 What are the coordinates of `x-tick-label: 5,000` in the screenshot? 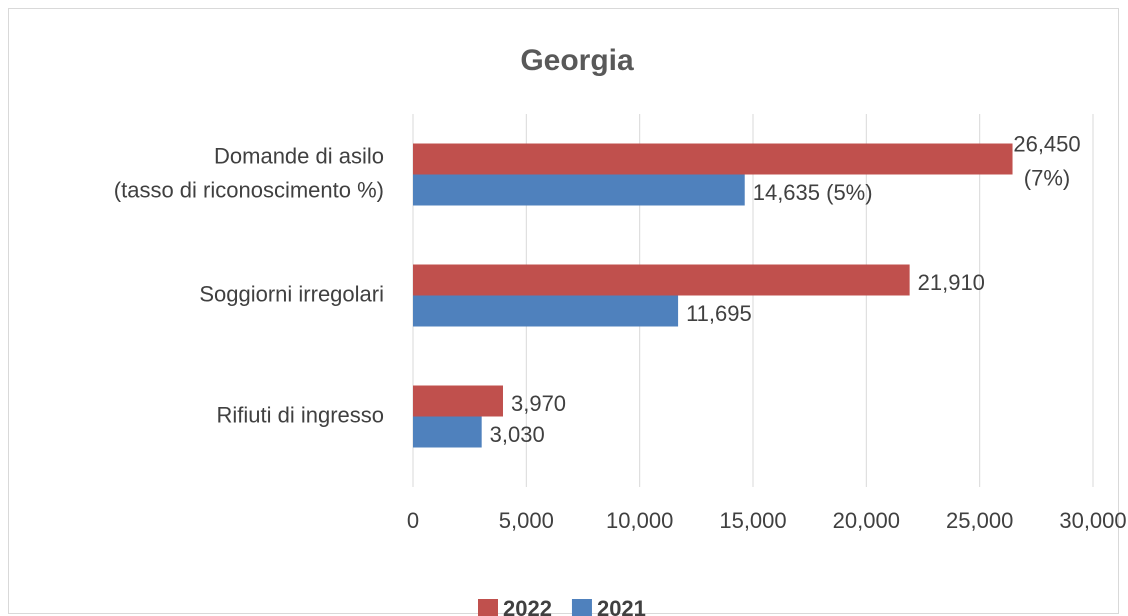 It's located at (526, 520).